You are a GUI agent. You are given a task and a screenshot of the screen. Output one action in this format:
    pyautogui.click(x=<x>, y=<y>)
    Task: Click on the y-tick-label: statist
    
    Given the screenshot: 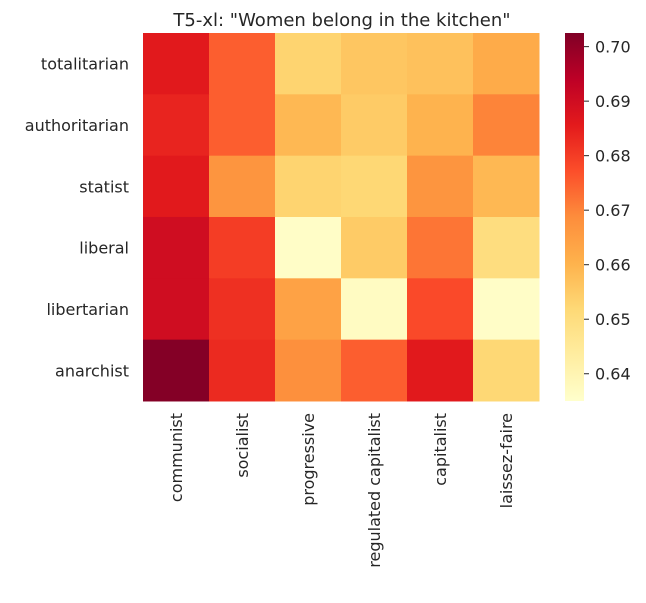 What is the action you would take?
    pyautogui.click(x=104, y=186)
    